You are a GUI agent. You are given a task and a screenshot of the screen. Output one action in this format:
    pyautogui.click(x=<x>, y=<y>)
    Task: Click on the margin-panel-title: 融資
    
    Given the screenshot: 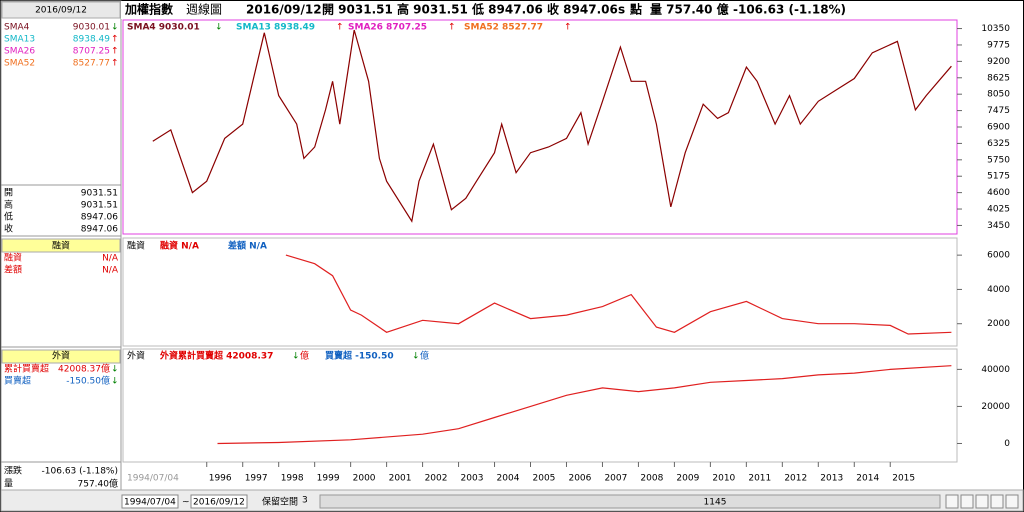 What is the action you would take?
    pyautogui.click(x=136, y=246)
    